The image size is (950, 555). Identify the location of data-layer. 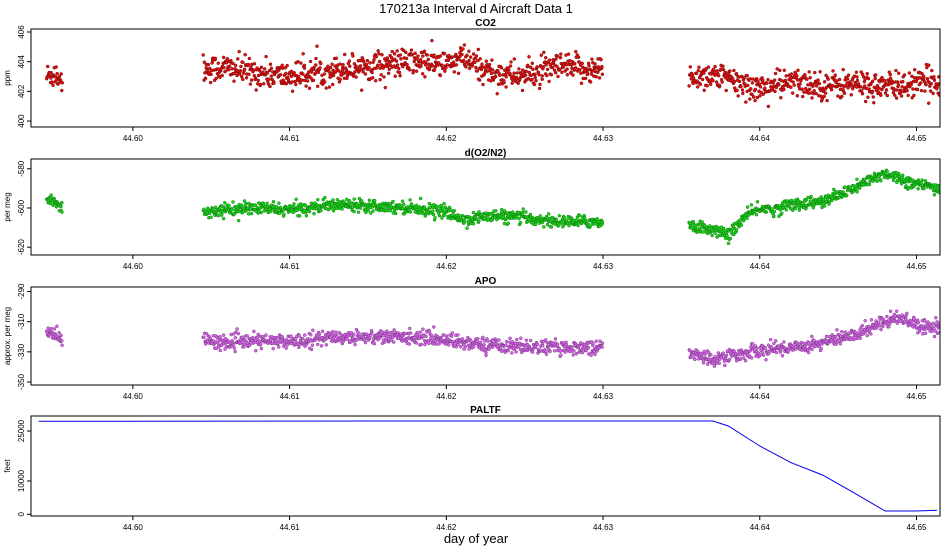
(492, 207).